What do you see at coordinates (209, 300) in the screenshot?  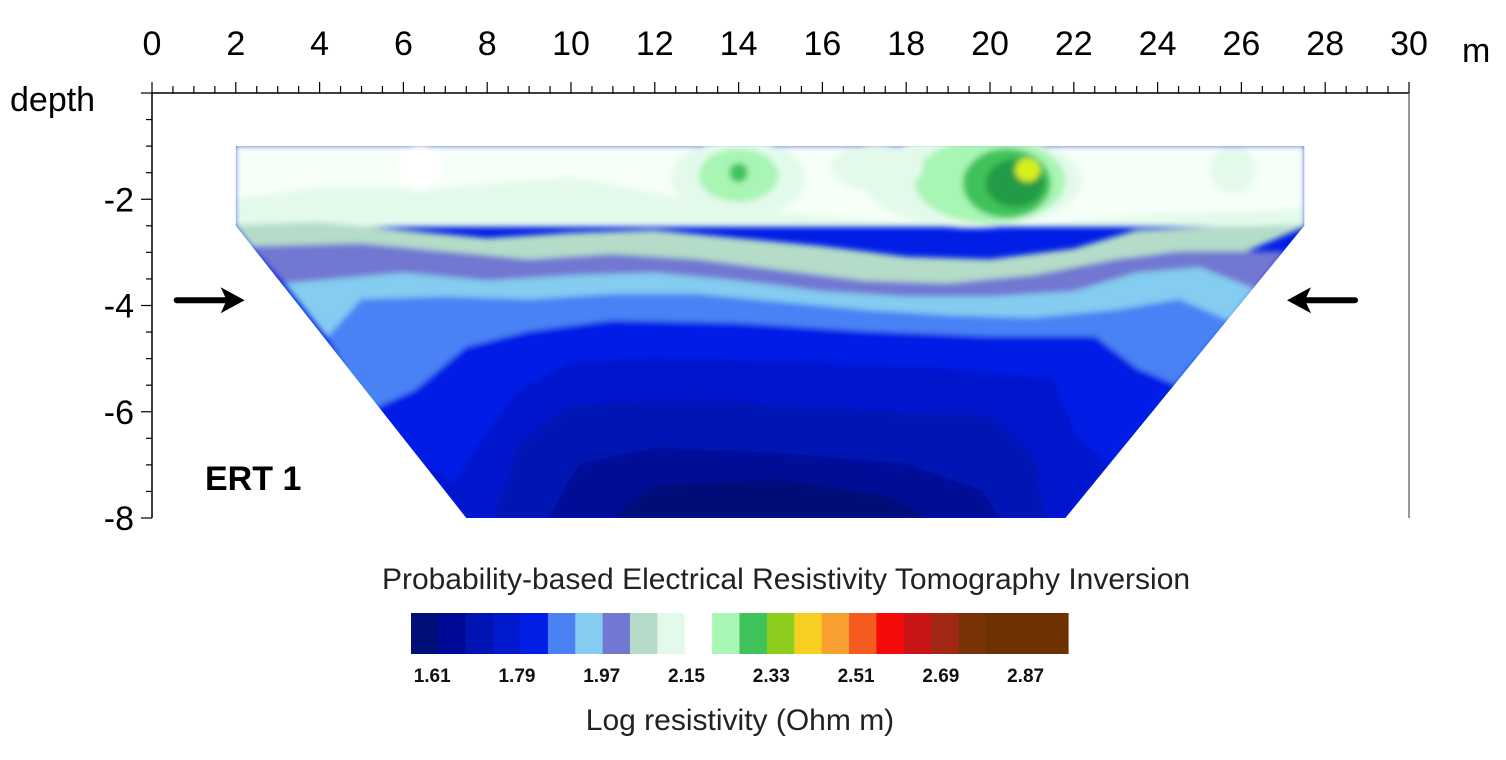 I see `left-arrow` at bounding box center [209, 300].